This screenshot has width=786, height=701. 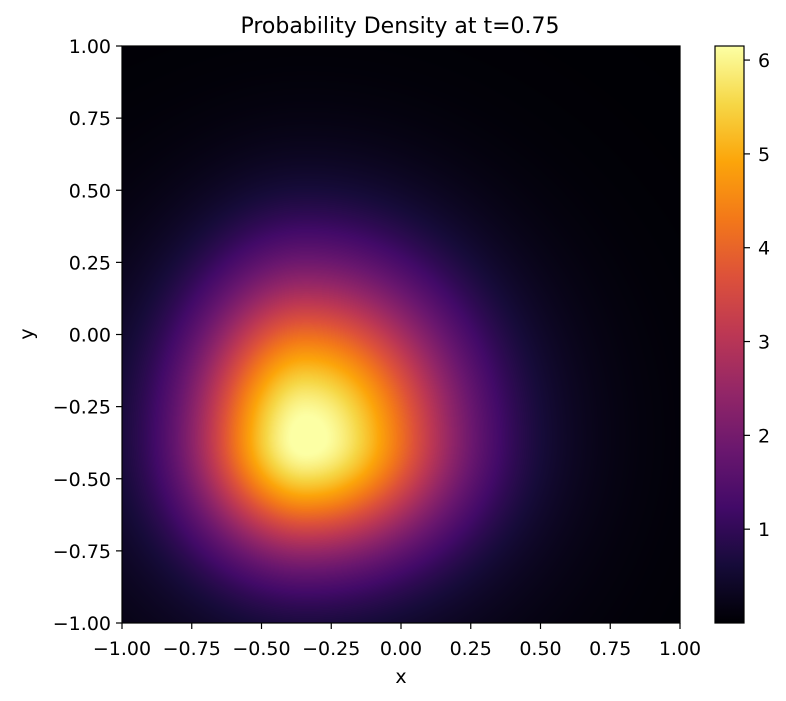 I want to click on x-axis: −1.00 −0.75 −0.50 −0.25 0.00 0.25 0.50 0.75 1.00, so click(x=397, y=641).